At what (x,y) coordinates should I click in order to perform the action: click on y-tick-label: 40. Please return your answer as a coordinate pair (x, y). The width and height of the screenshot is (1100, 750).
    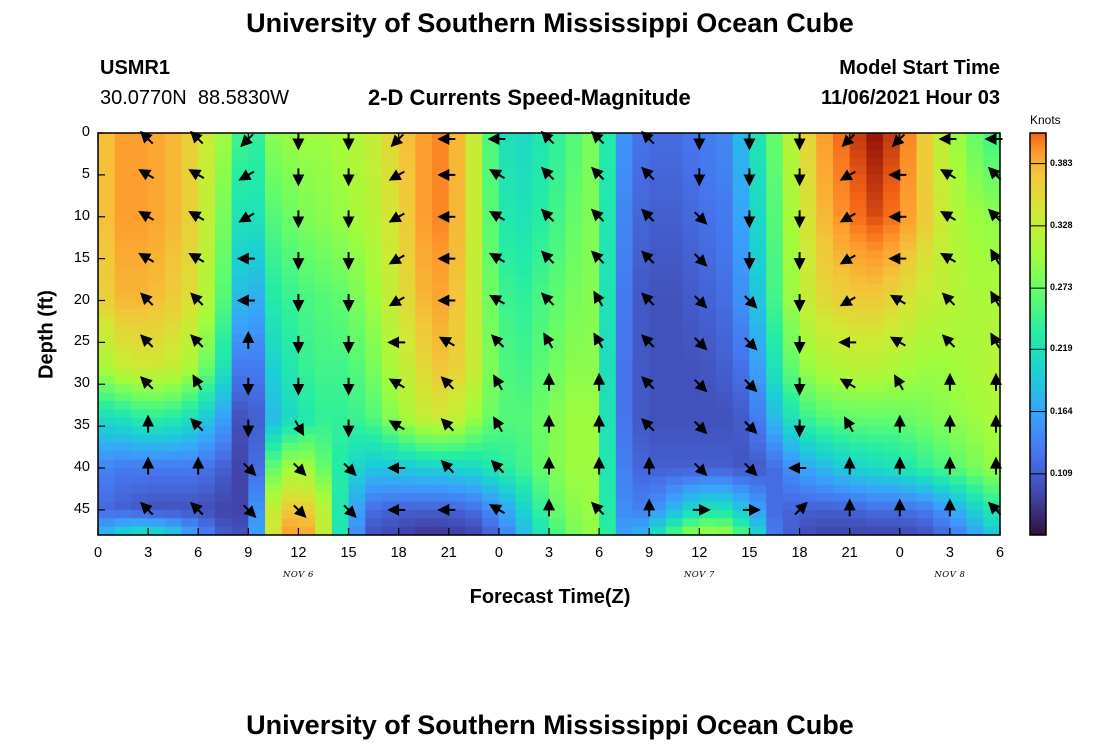
    Looking at the image, I should click on (81, 467).